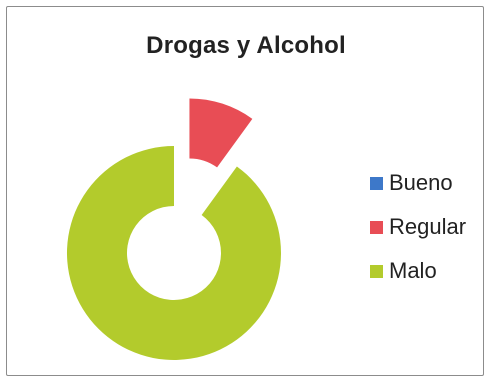 The height and width of the screenshot is (384, 492). I want to click on legend-item-bueno: Bueno, so click(418, 182).